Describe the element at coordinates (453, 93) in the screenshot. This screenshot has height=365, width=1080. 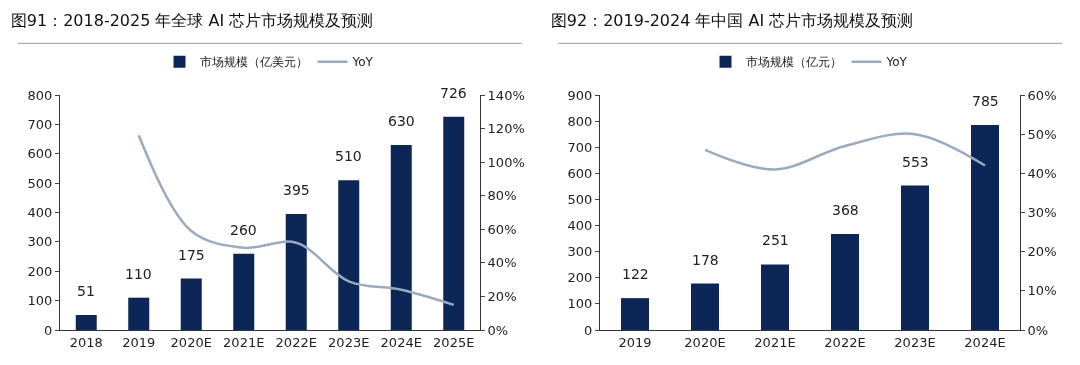
I see `data-label: 726` at that location.